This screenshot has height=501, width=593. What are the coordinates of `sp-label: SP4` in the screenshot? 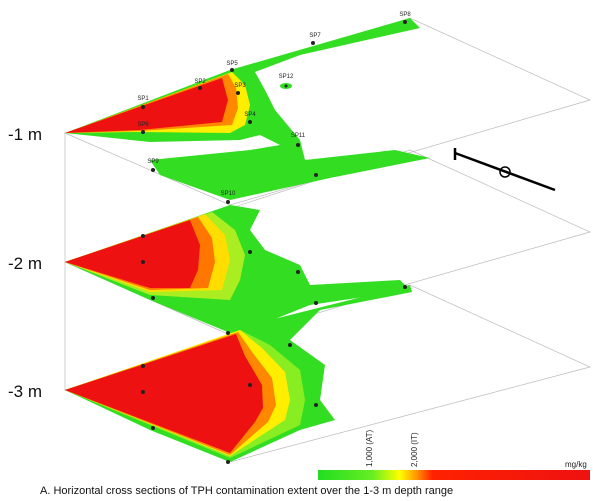 It's located at (250, 115).